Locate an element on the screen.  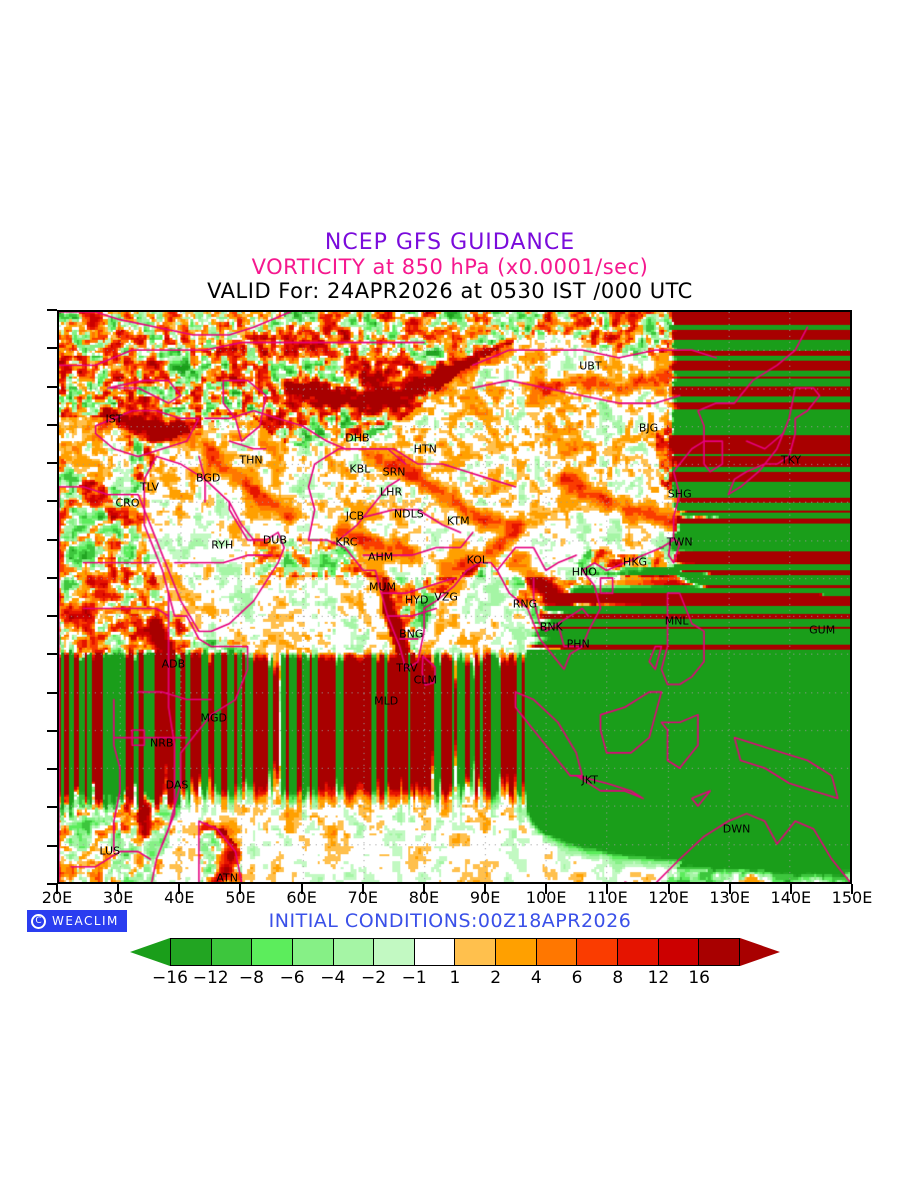
copyright-icon: C is located at coordinates (38, 921).